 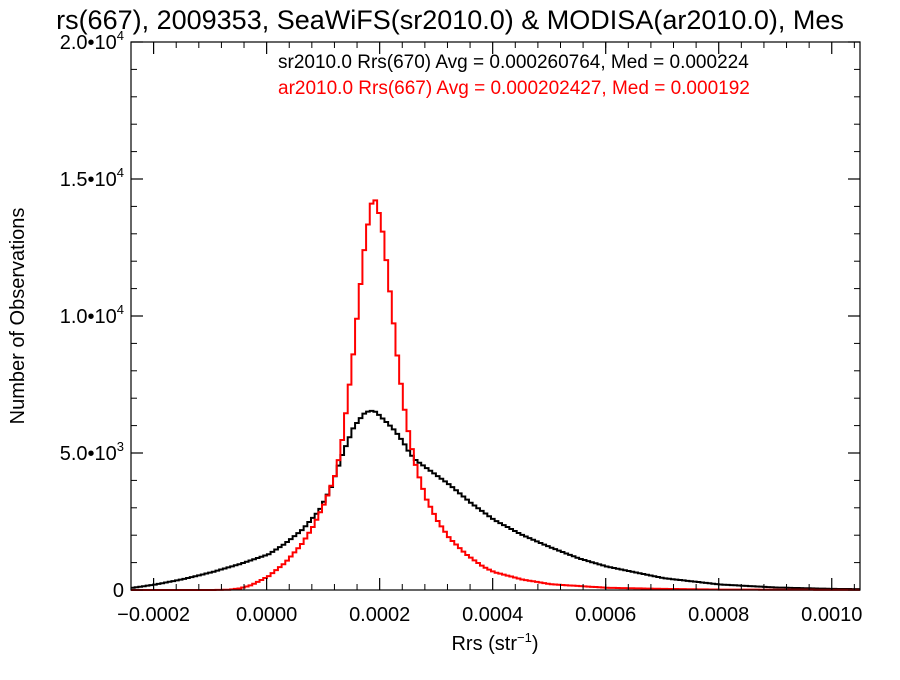 I want to click on x-tick-label: 0.0002, so click(x=379, y=615).